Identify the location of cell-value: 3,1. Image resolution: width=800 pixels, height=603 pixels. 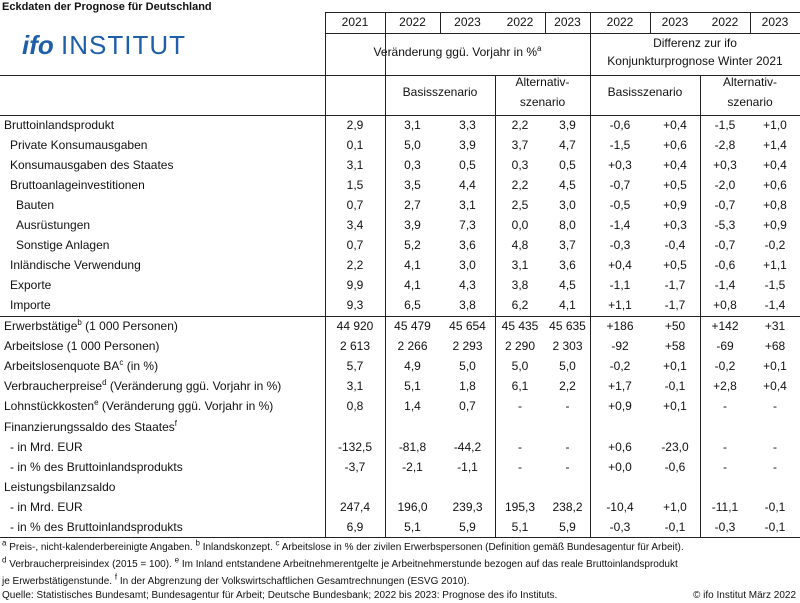
(355, 386).